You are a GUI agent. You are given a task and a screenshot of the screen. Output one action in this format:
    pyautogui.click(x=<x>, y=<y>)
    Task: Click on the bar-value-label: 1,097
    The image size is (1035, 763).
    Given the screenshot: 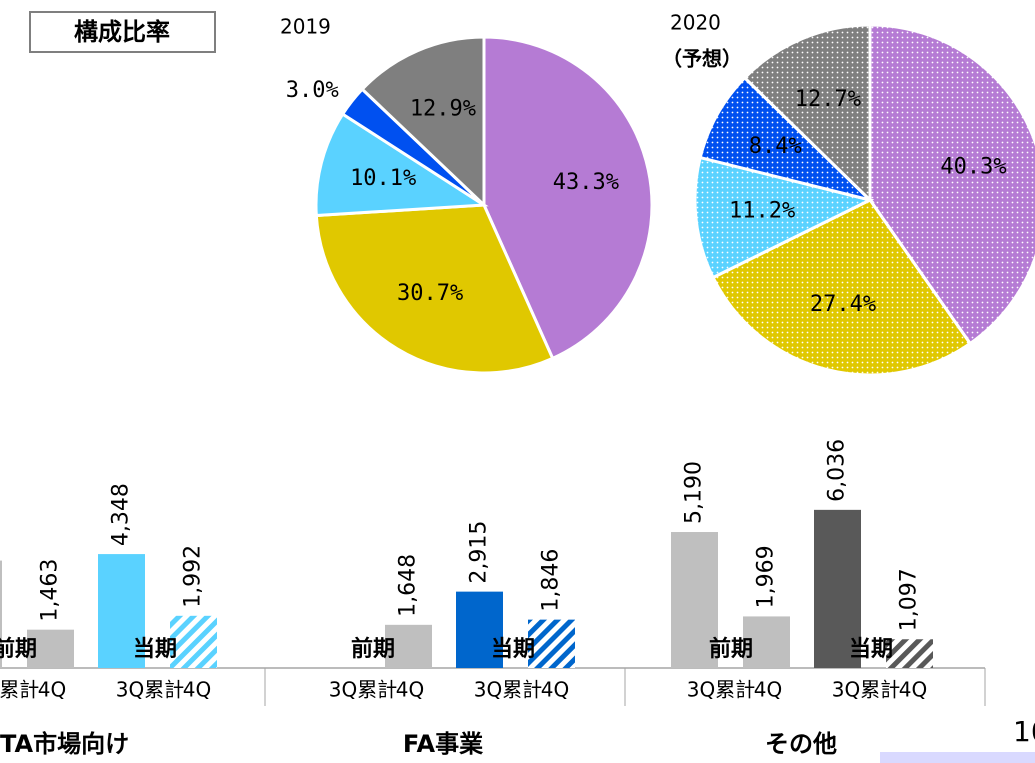 What is the action you would take?
    pyautogui.click(x=909, y=599)
    